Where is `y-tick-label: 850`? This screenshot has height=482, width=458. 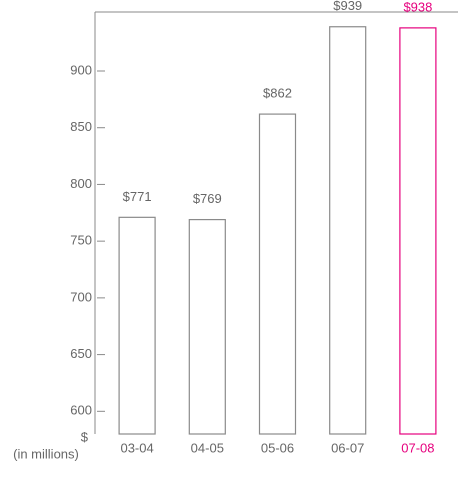
y-tick-label: 850 is located at coordinates (81, 126).